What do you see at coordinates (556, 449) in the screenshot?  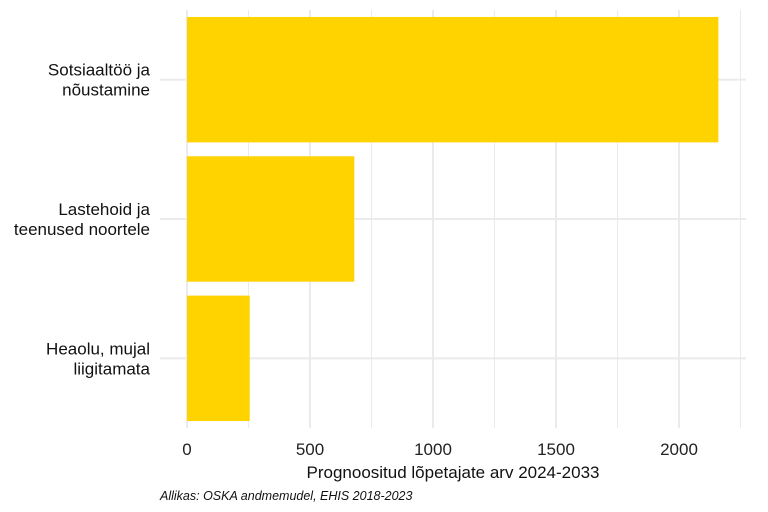 I see `x-tick-label: 1500` at bounding box center [556, 449].